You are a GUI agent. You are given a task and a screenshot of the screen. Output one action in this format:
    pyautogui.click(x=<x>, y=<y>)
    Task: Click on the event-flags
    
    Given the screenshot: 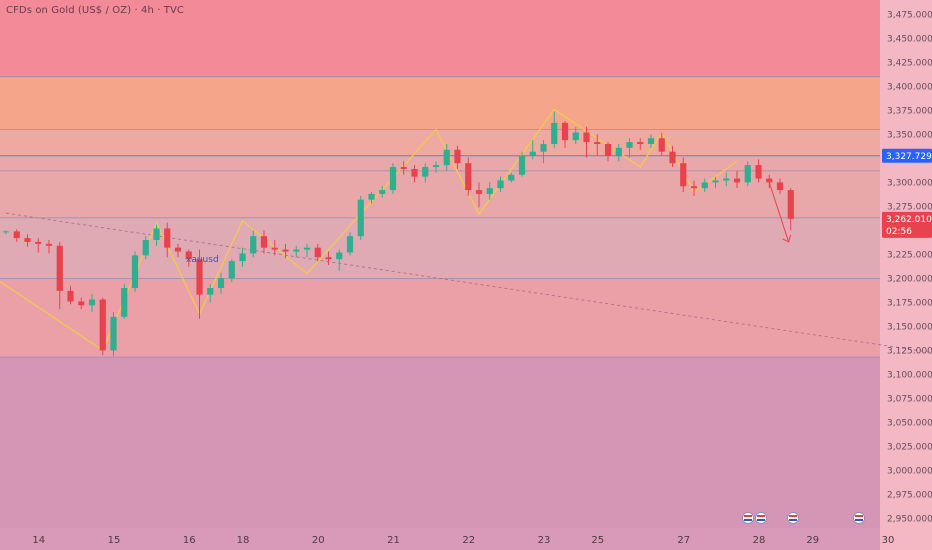 What is the action you would take?
    pyautogui.click(x=803, y=518)
    